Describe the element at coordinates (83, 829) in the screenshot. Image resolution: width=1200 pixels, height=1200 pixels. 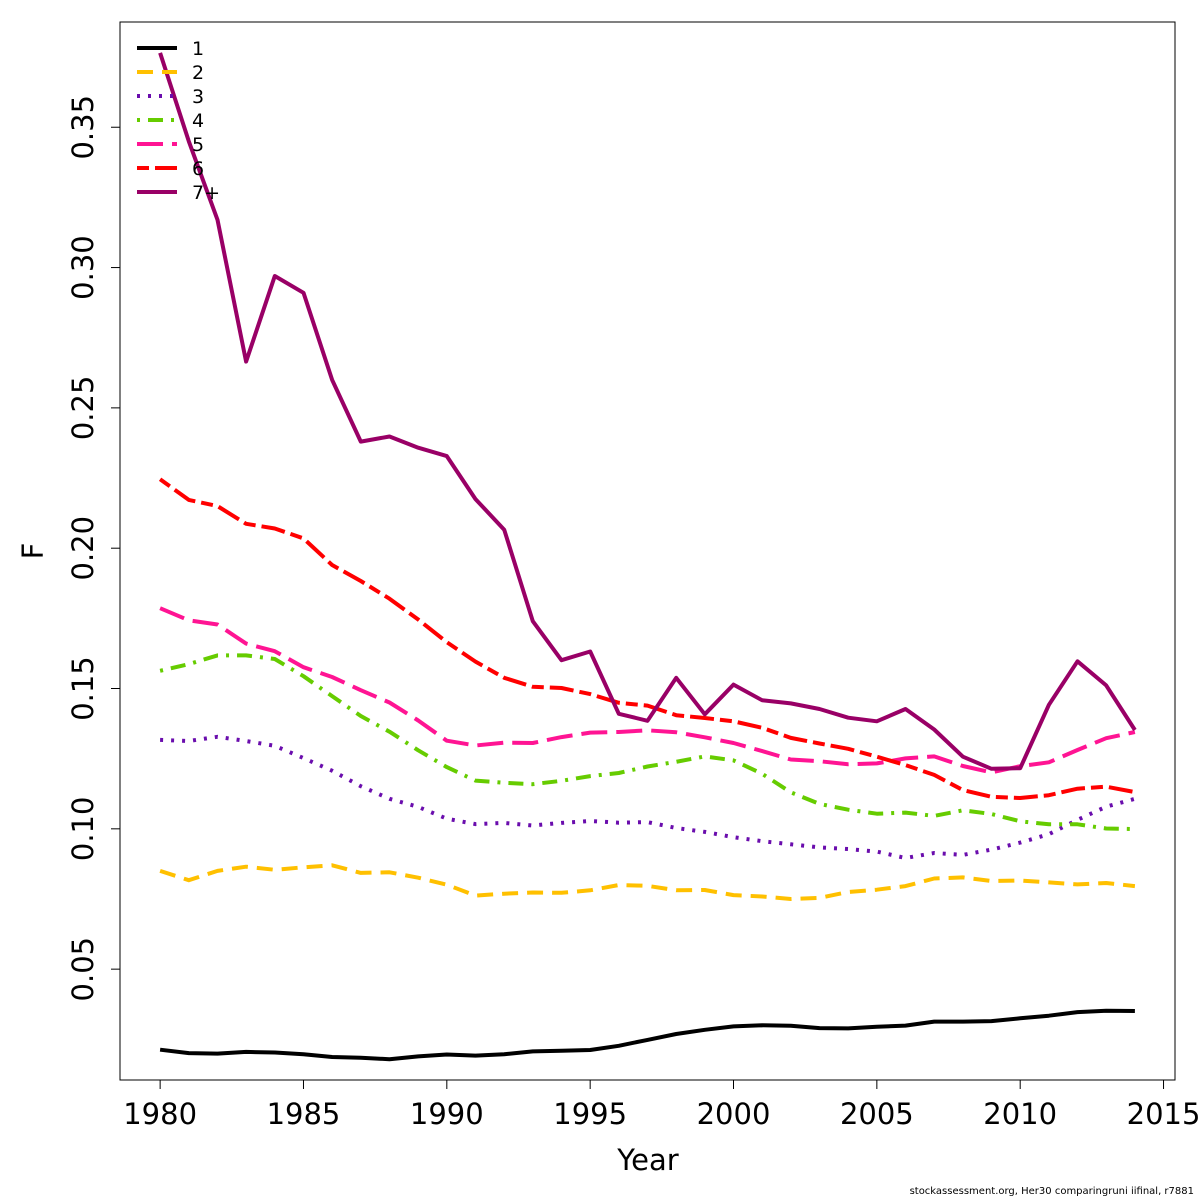
I see `y-tick-label: 0.10` at that location.